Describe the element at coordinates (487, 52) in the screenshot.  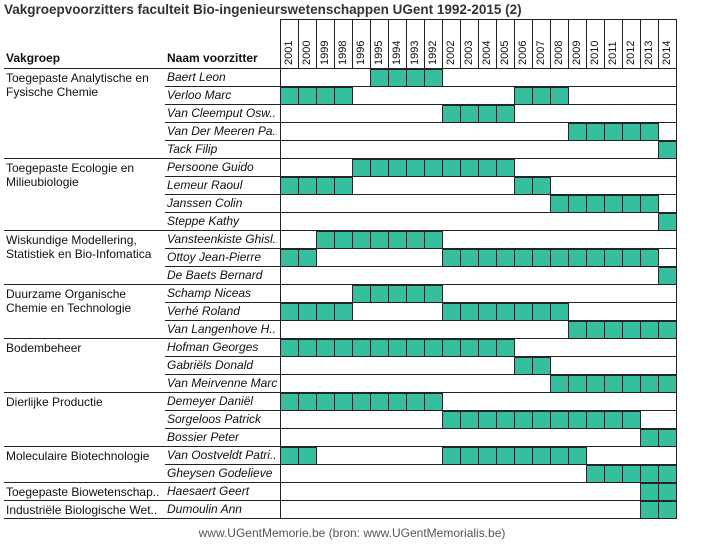
I see `year-label: 2004` at that location.